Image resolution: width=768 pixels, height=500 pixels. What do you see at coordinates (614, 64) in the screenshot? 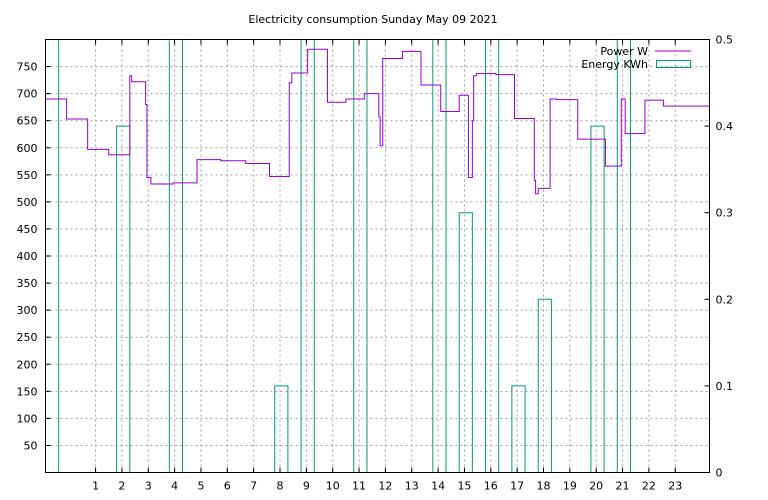
I see `legend-label-energy: Energy KWh` at bounding box center [614, 64].